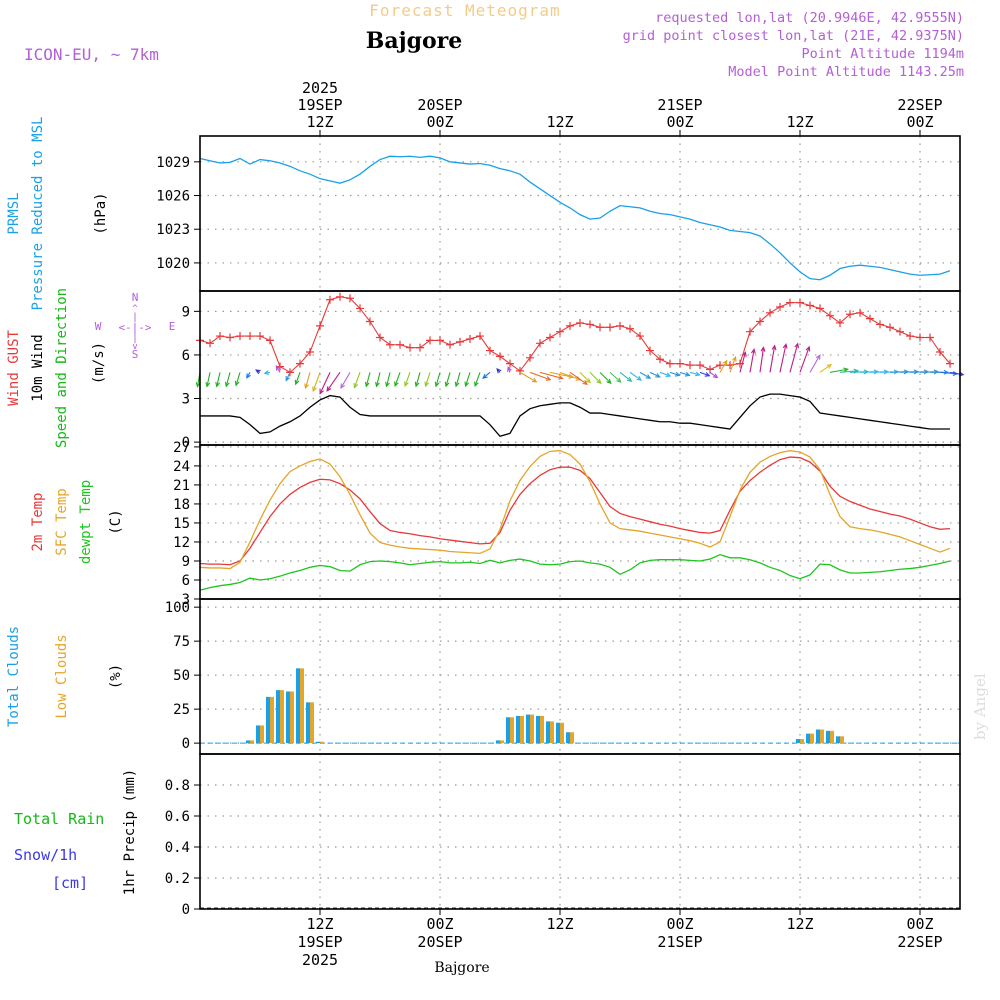 The image size is (1000, 1000). What do you see at coordinates (116, 676) in the screenshot?
I see `unit-label: (%)` at bounding box center [116, 676].